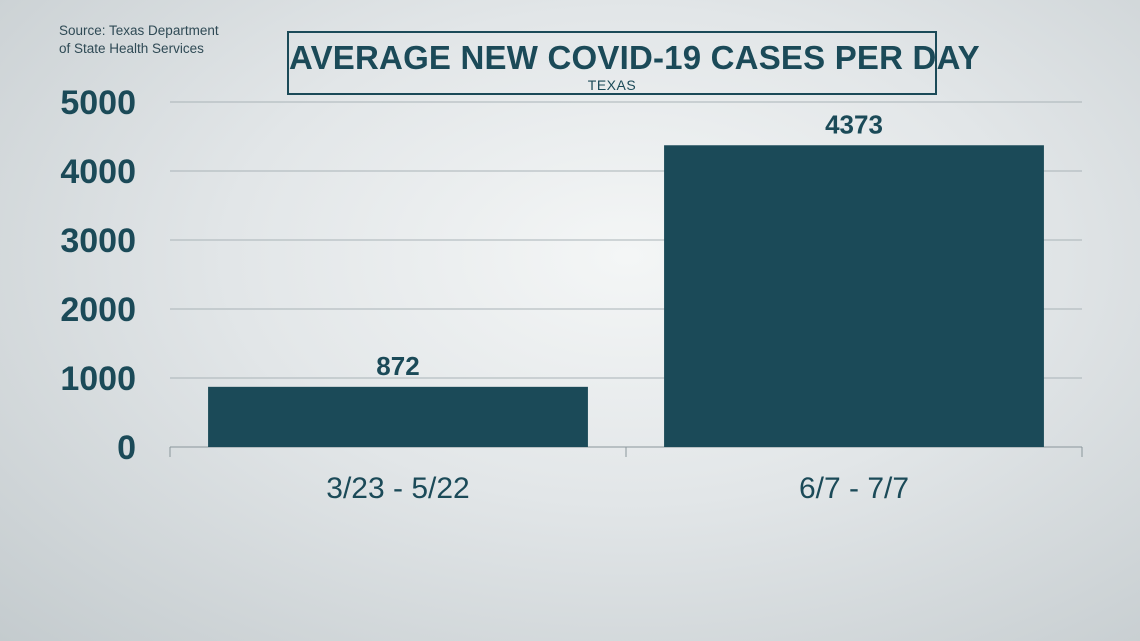  I want to click on y-tick-label-4000: 4000, so click(98, 172).